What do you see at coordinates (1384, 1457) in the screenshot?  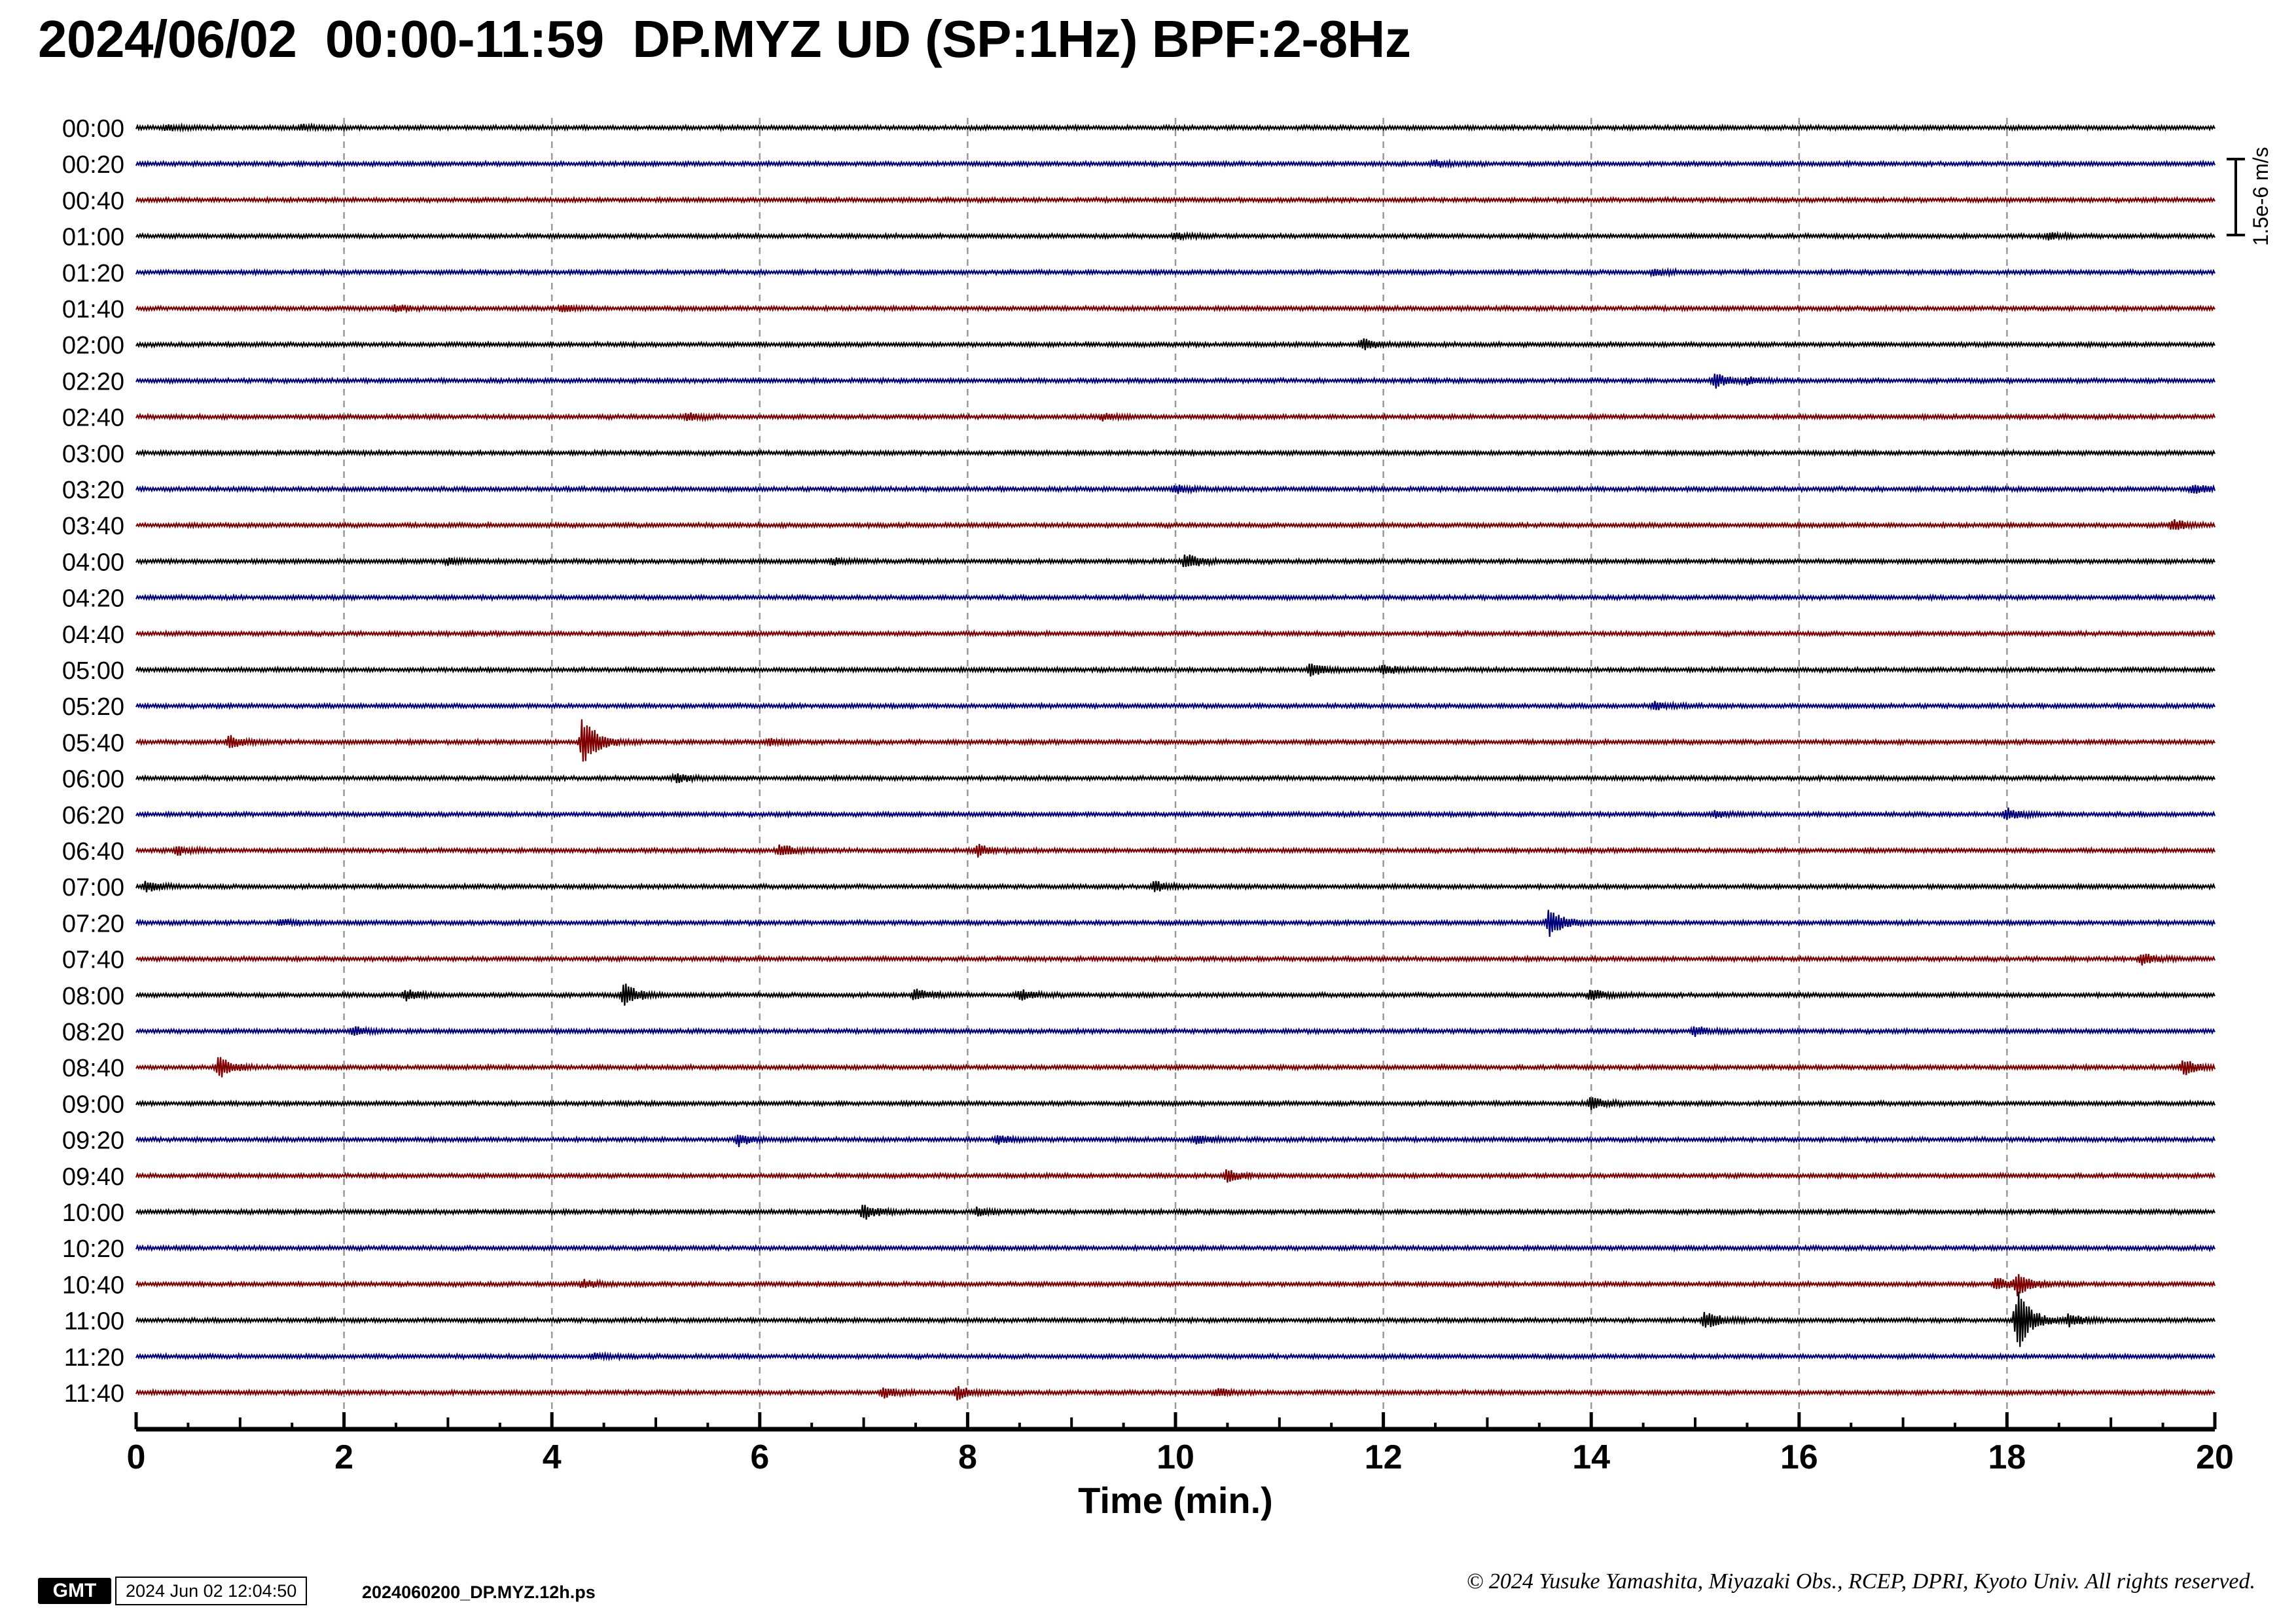 I see `x-tick-label: 12` at bounding box center [1384, 1457].